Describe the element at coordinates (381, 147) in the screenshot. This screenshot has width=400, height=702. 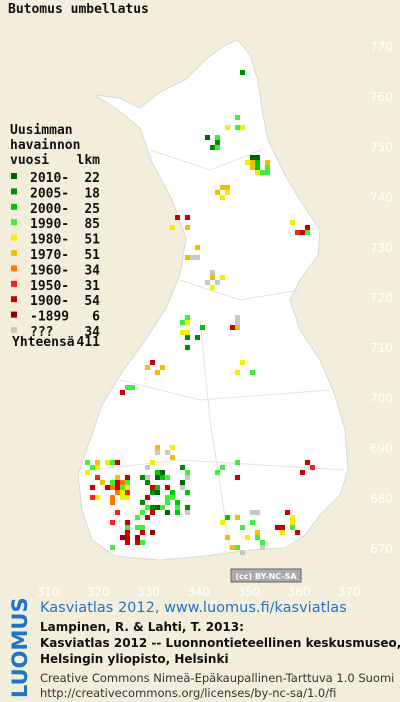
I see `y-tick-label: 750` at that location.